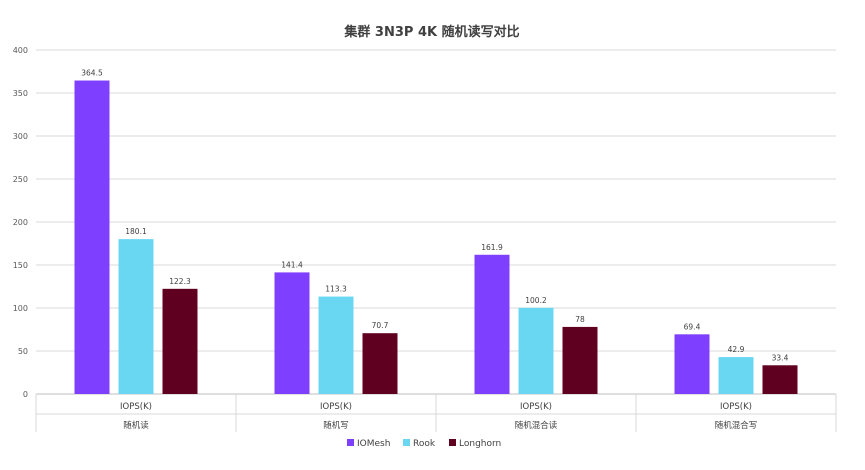  What do you see at coordinates (20, 136) in the screenshot?
I see `y-tick-label: 300` at bounding box center [20, 136].